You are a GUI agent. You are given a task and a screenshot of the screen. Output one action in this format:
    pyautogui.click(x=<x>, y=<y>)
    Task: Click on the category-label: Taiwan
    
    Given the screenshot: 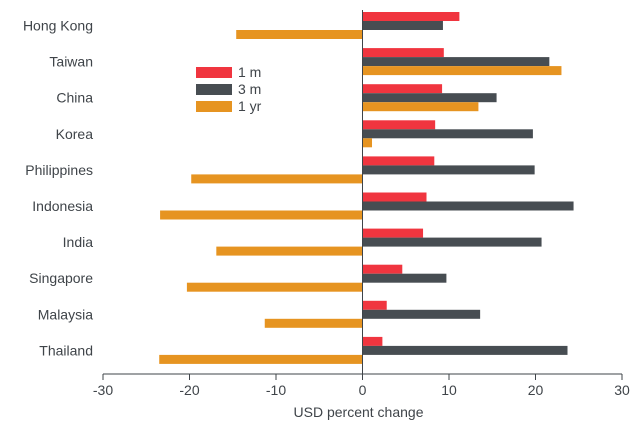 What is the action you would take?
    pyautogui.click(x=71, y=62)
    